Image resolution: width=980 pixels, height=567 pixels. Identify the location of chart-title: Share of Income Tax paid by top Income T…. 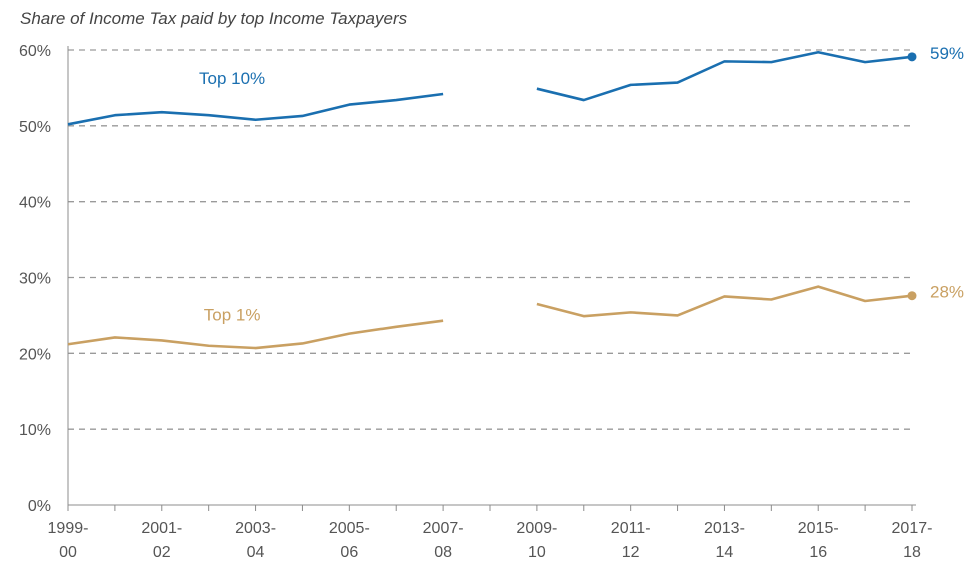
(214, 18).